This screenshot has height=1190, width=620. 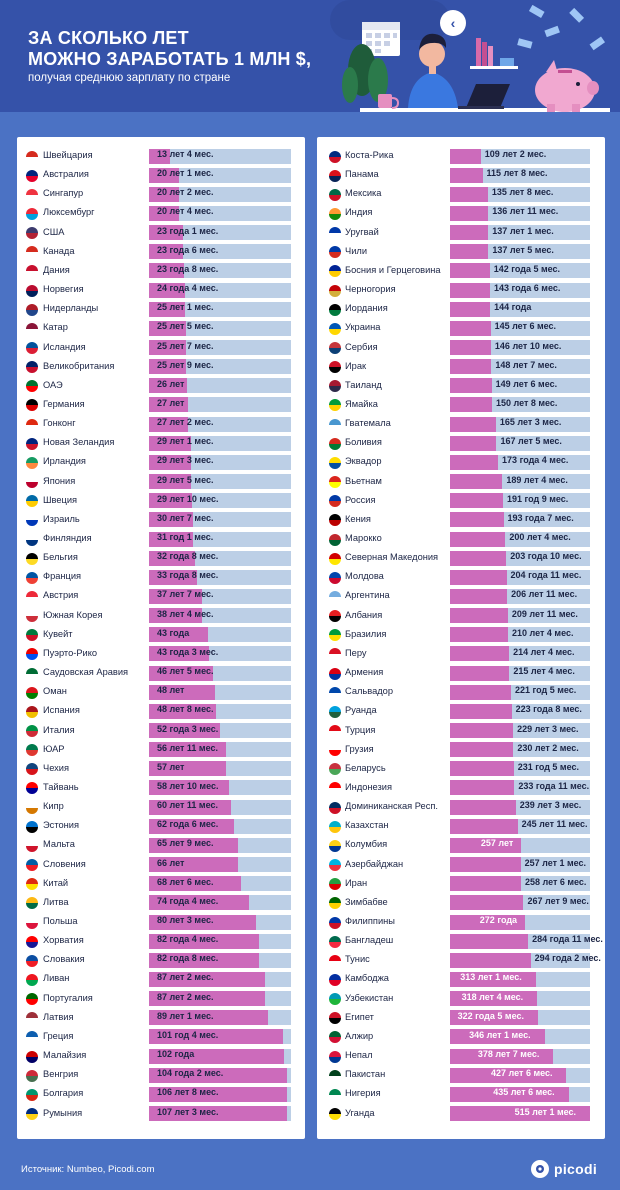 I want to click on country-label: Боливия, so click(x=363, y=442).